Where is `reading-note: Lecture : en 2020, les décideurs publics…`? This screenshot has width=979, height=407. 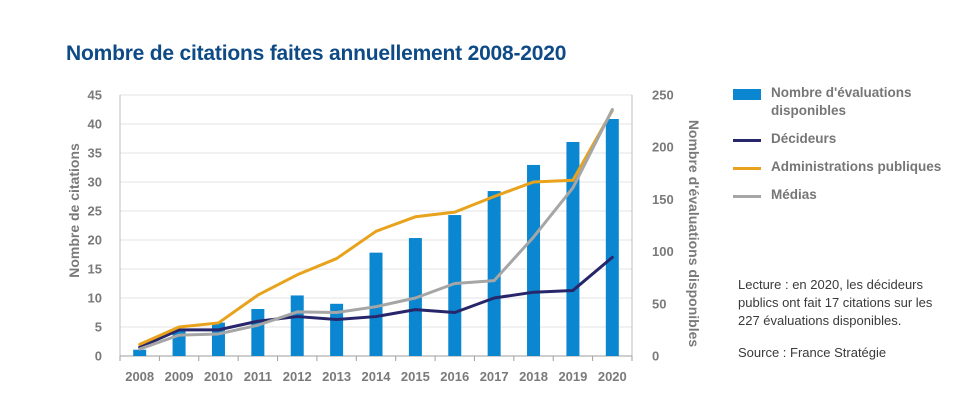 reading-note: Lecture : en 2020, les décideurs publics… is located at coordinates (835, 302).